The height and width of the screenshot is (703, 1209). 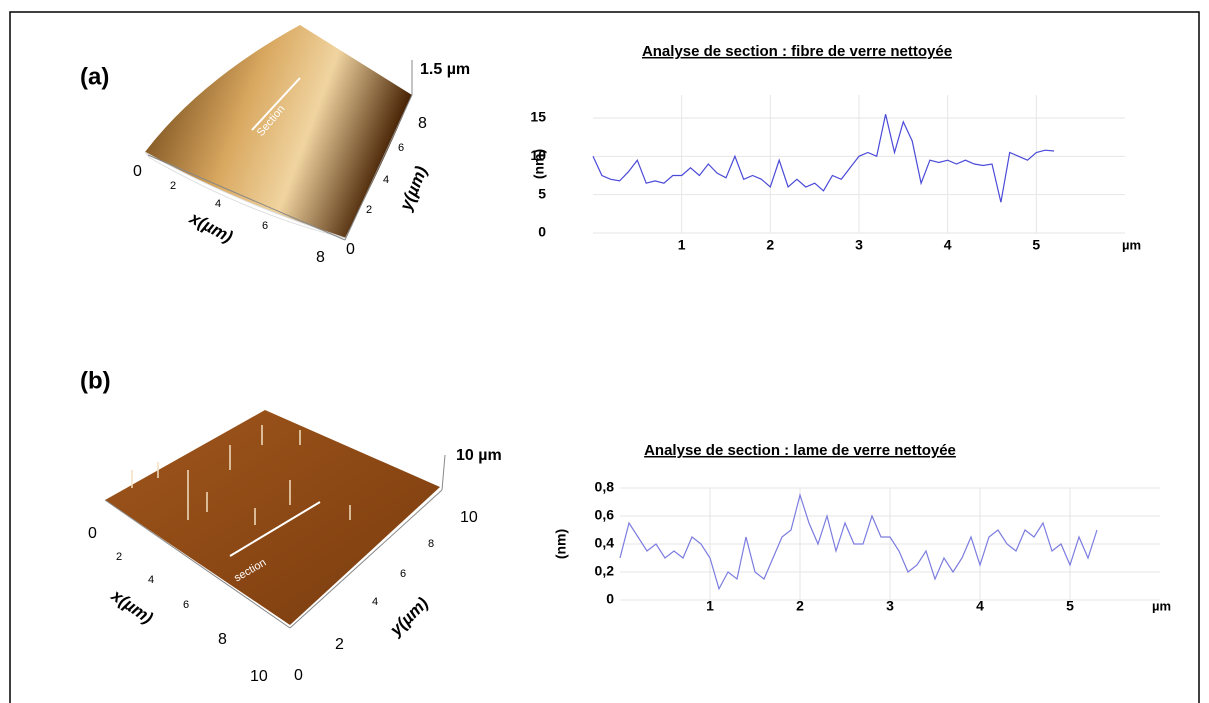 What do you see at coordinates (538, 117) in the screenshot?
I see `y-tick-label: 15` at bounding box center [538, 117].